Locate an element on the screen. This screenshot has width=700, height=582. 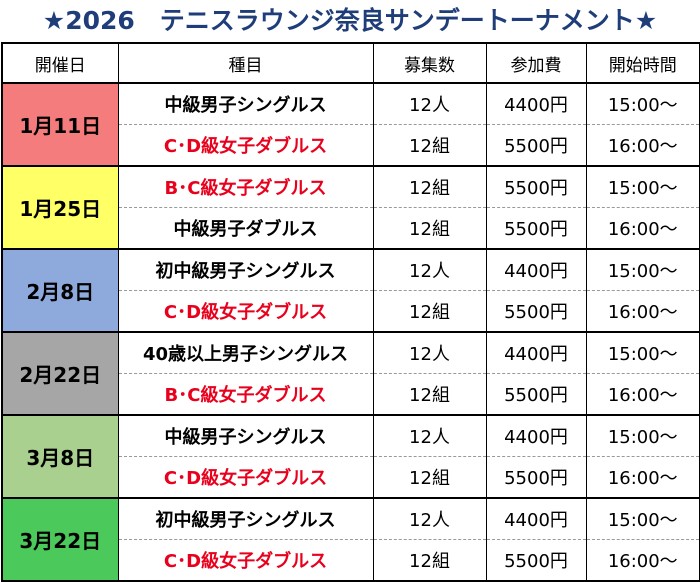
header-row: 開催日 種目 募集数 参加費 開始時間 is located at coordinates (350, 63).